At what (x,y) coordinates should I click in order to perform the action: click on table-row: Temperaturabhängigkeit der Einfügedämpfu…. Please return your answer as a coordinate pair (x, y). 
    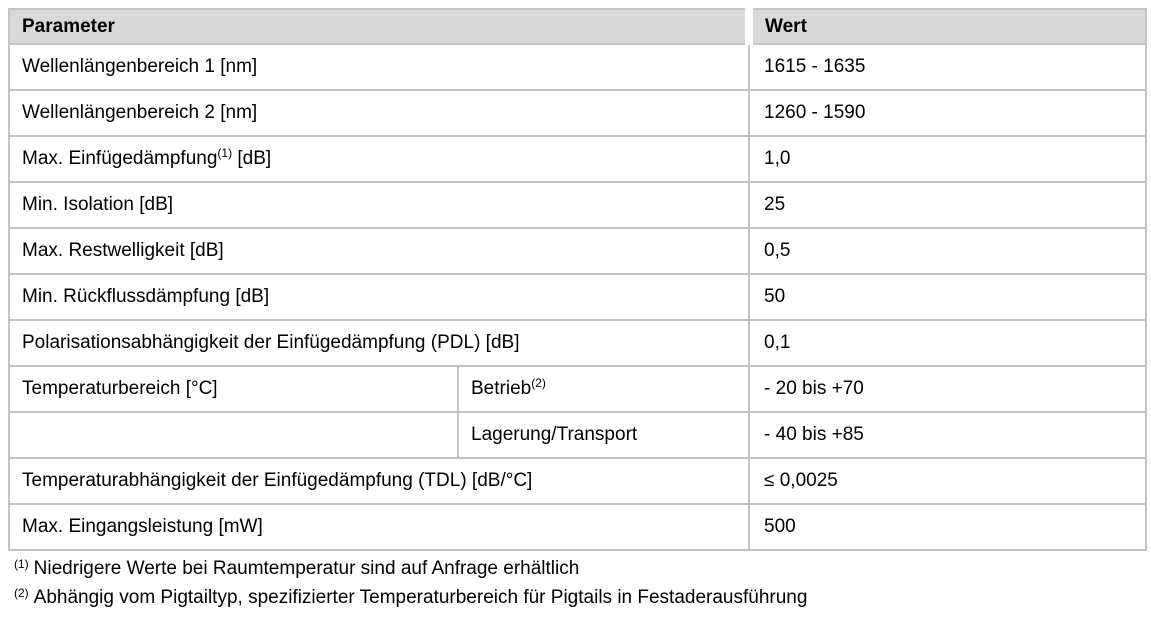
    Looking at the image, I should click on (577, 481).